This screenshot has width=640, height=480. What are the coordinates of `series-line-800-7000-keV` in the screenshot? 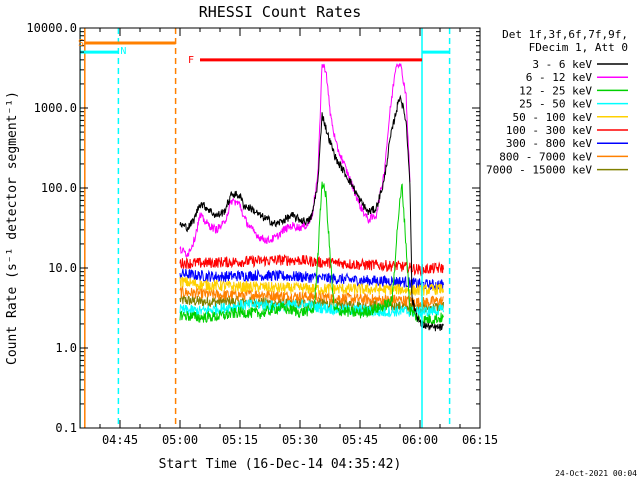 It's located at (311, 297).